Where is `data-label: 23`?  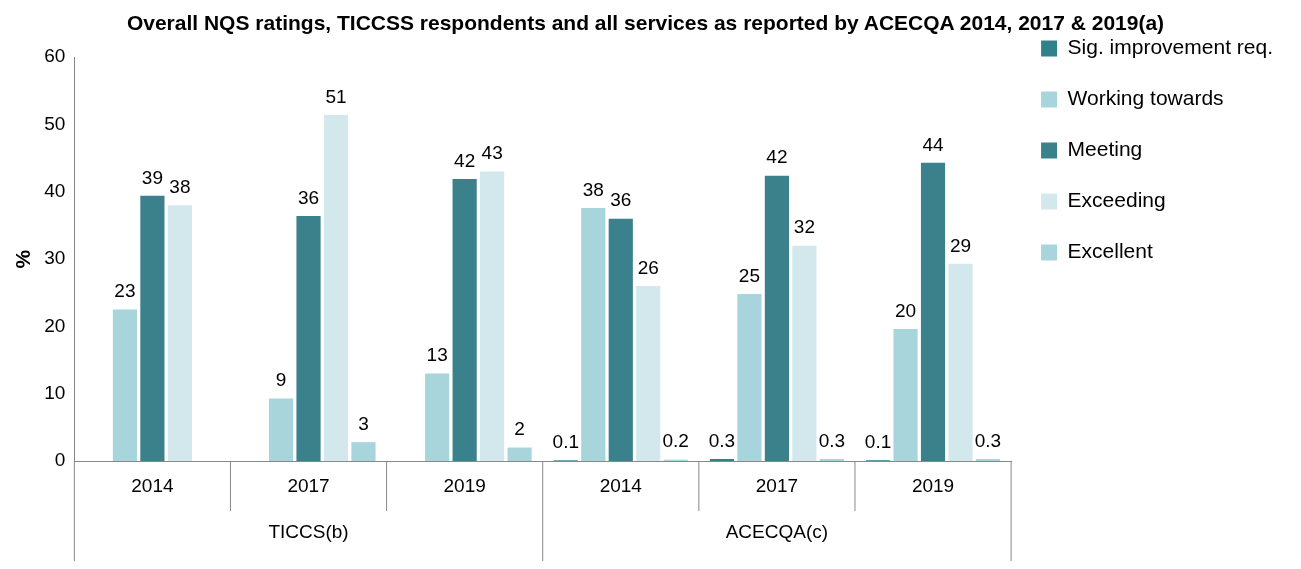 data-label: 23 is located at coordinates (125, 291).